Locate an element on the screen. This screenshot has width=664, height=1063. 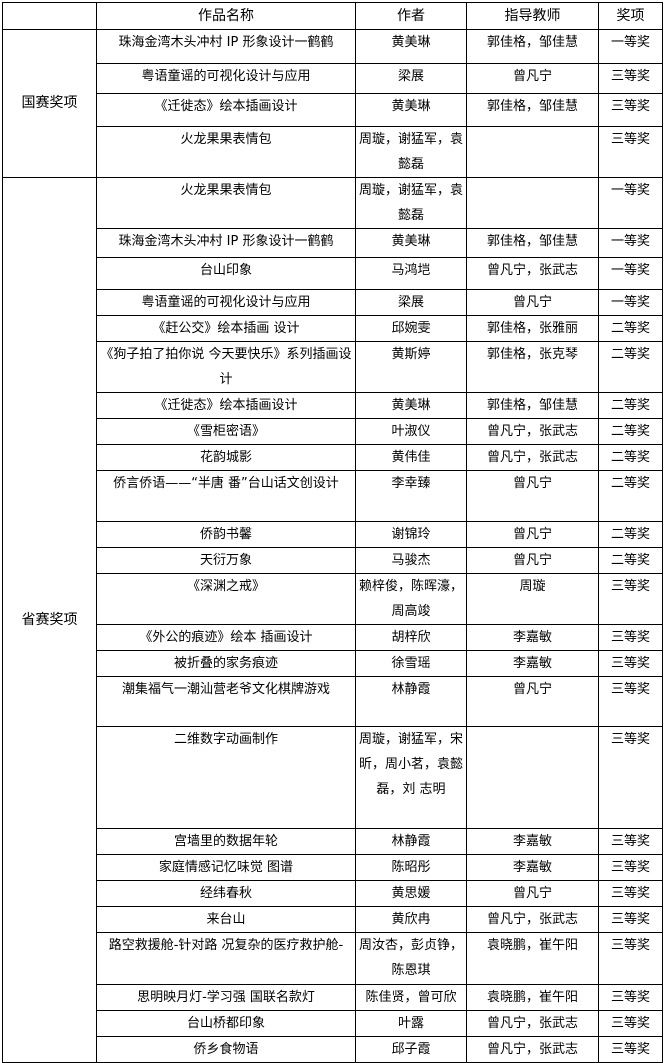
author-cell: 谢锦玲 is located at coordinates (411, 534).